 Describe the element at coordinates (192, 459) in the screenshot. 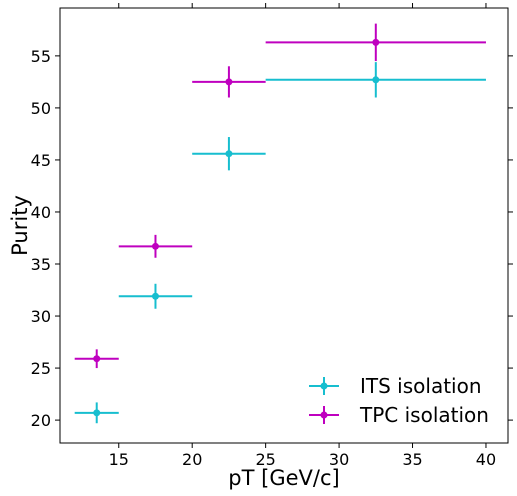

I see `x-tick-label: 20` at that location.